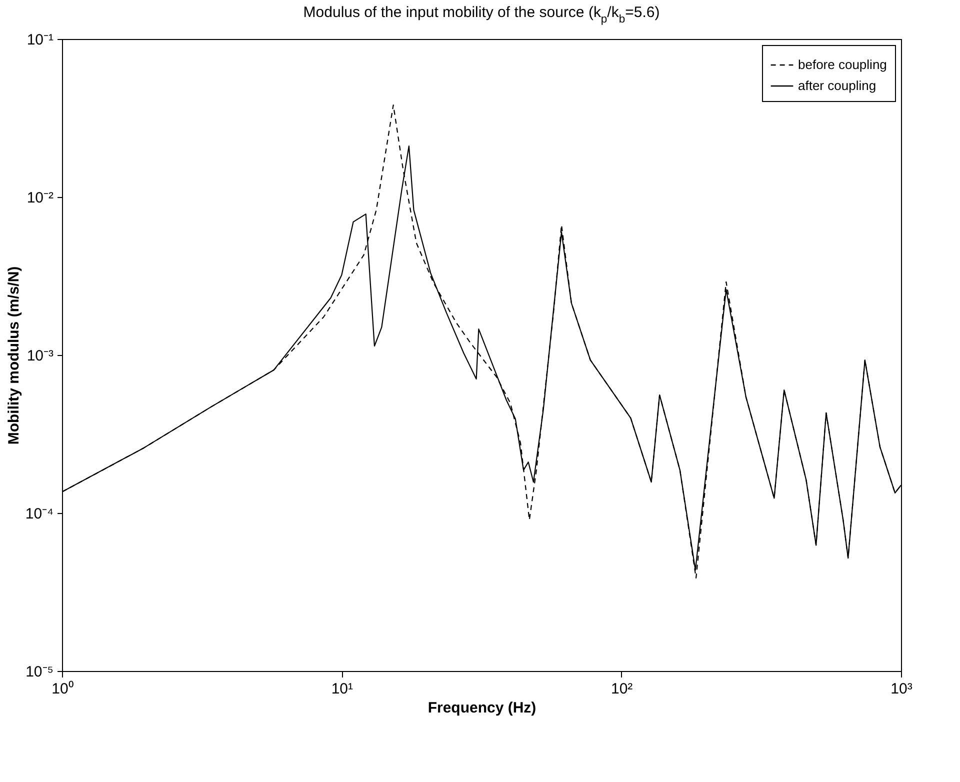 This screenshot has width=960, height=782. What do you see at coordinates (837, 85) in the screenshot?
I see `legend-label: after coupling` at bounding box center [837, 85].